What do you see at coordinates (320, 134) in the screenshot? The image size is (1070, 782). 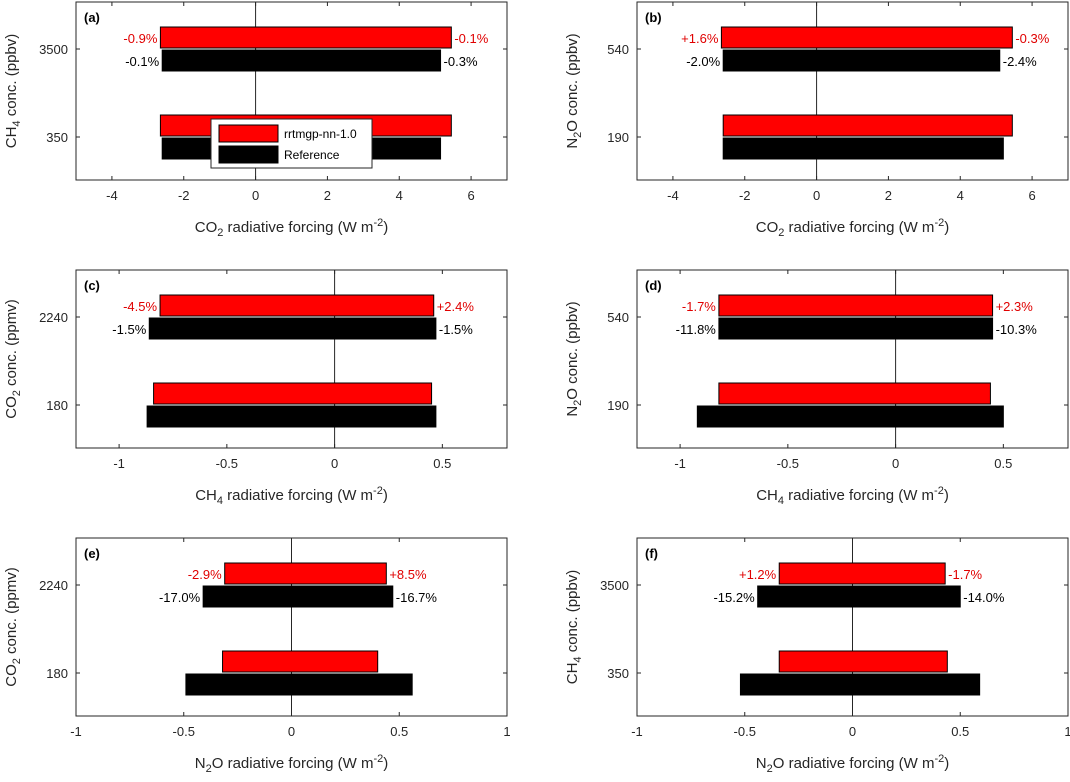 I see `legend-label-nn: rrtmgp-nn-1.0` at bounding box center [320, 134].